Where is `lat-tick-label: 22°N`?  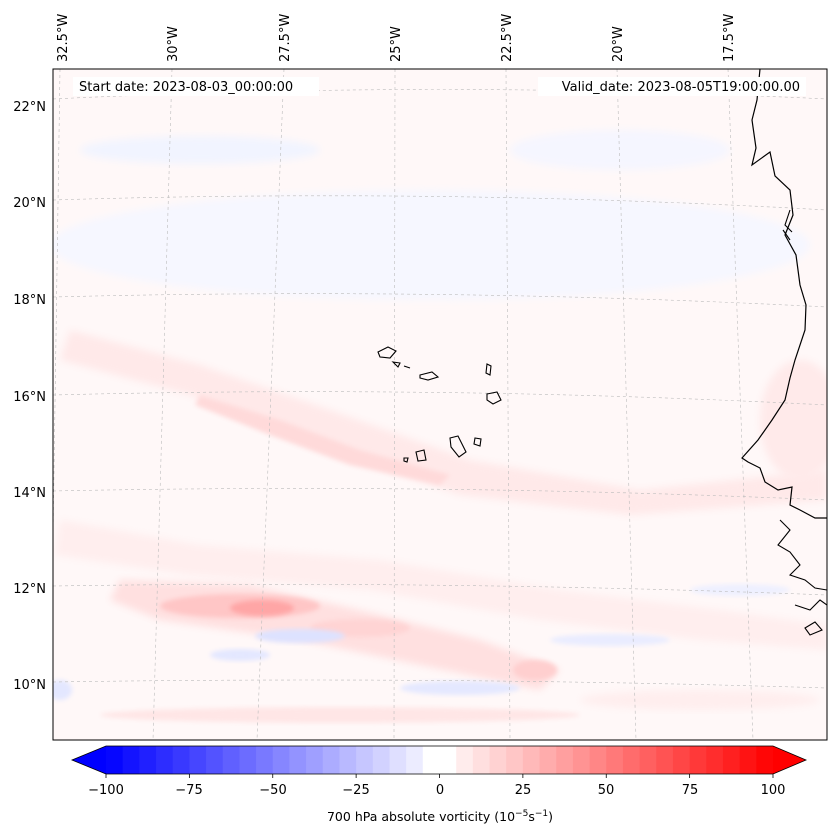
lat-tick-label: 22°N is located at coordinates (29, 107).